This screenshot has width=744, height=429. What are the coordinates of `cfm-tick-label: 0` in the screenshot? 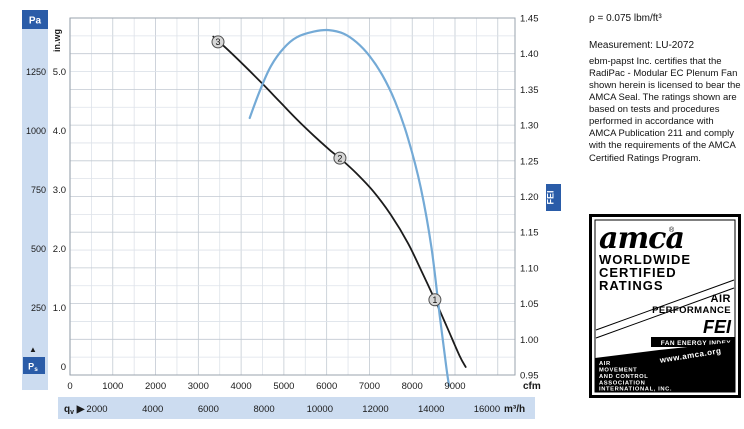 It's located at (69, 386).